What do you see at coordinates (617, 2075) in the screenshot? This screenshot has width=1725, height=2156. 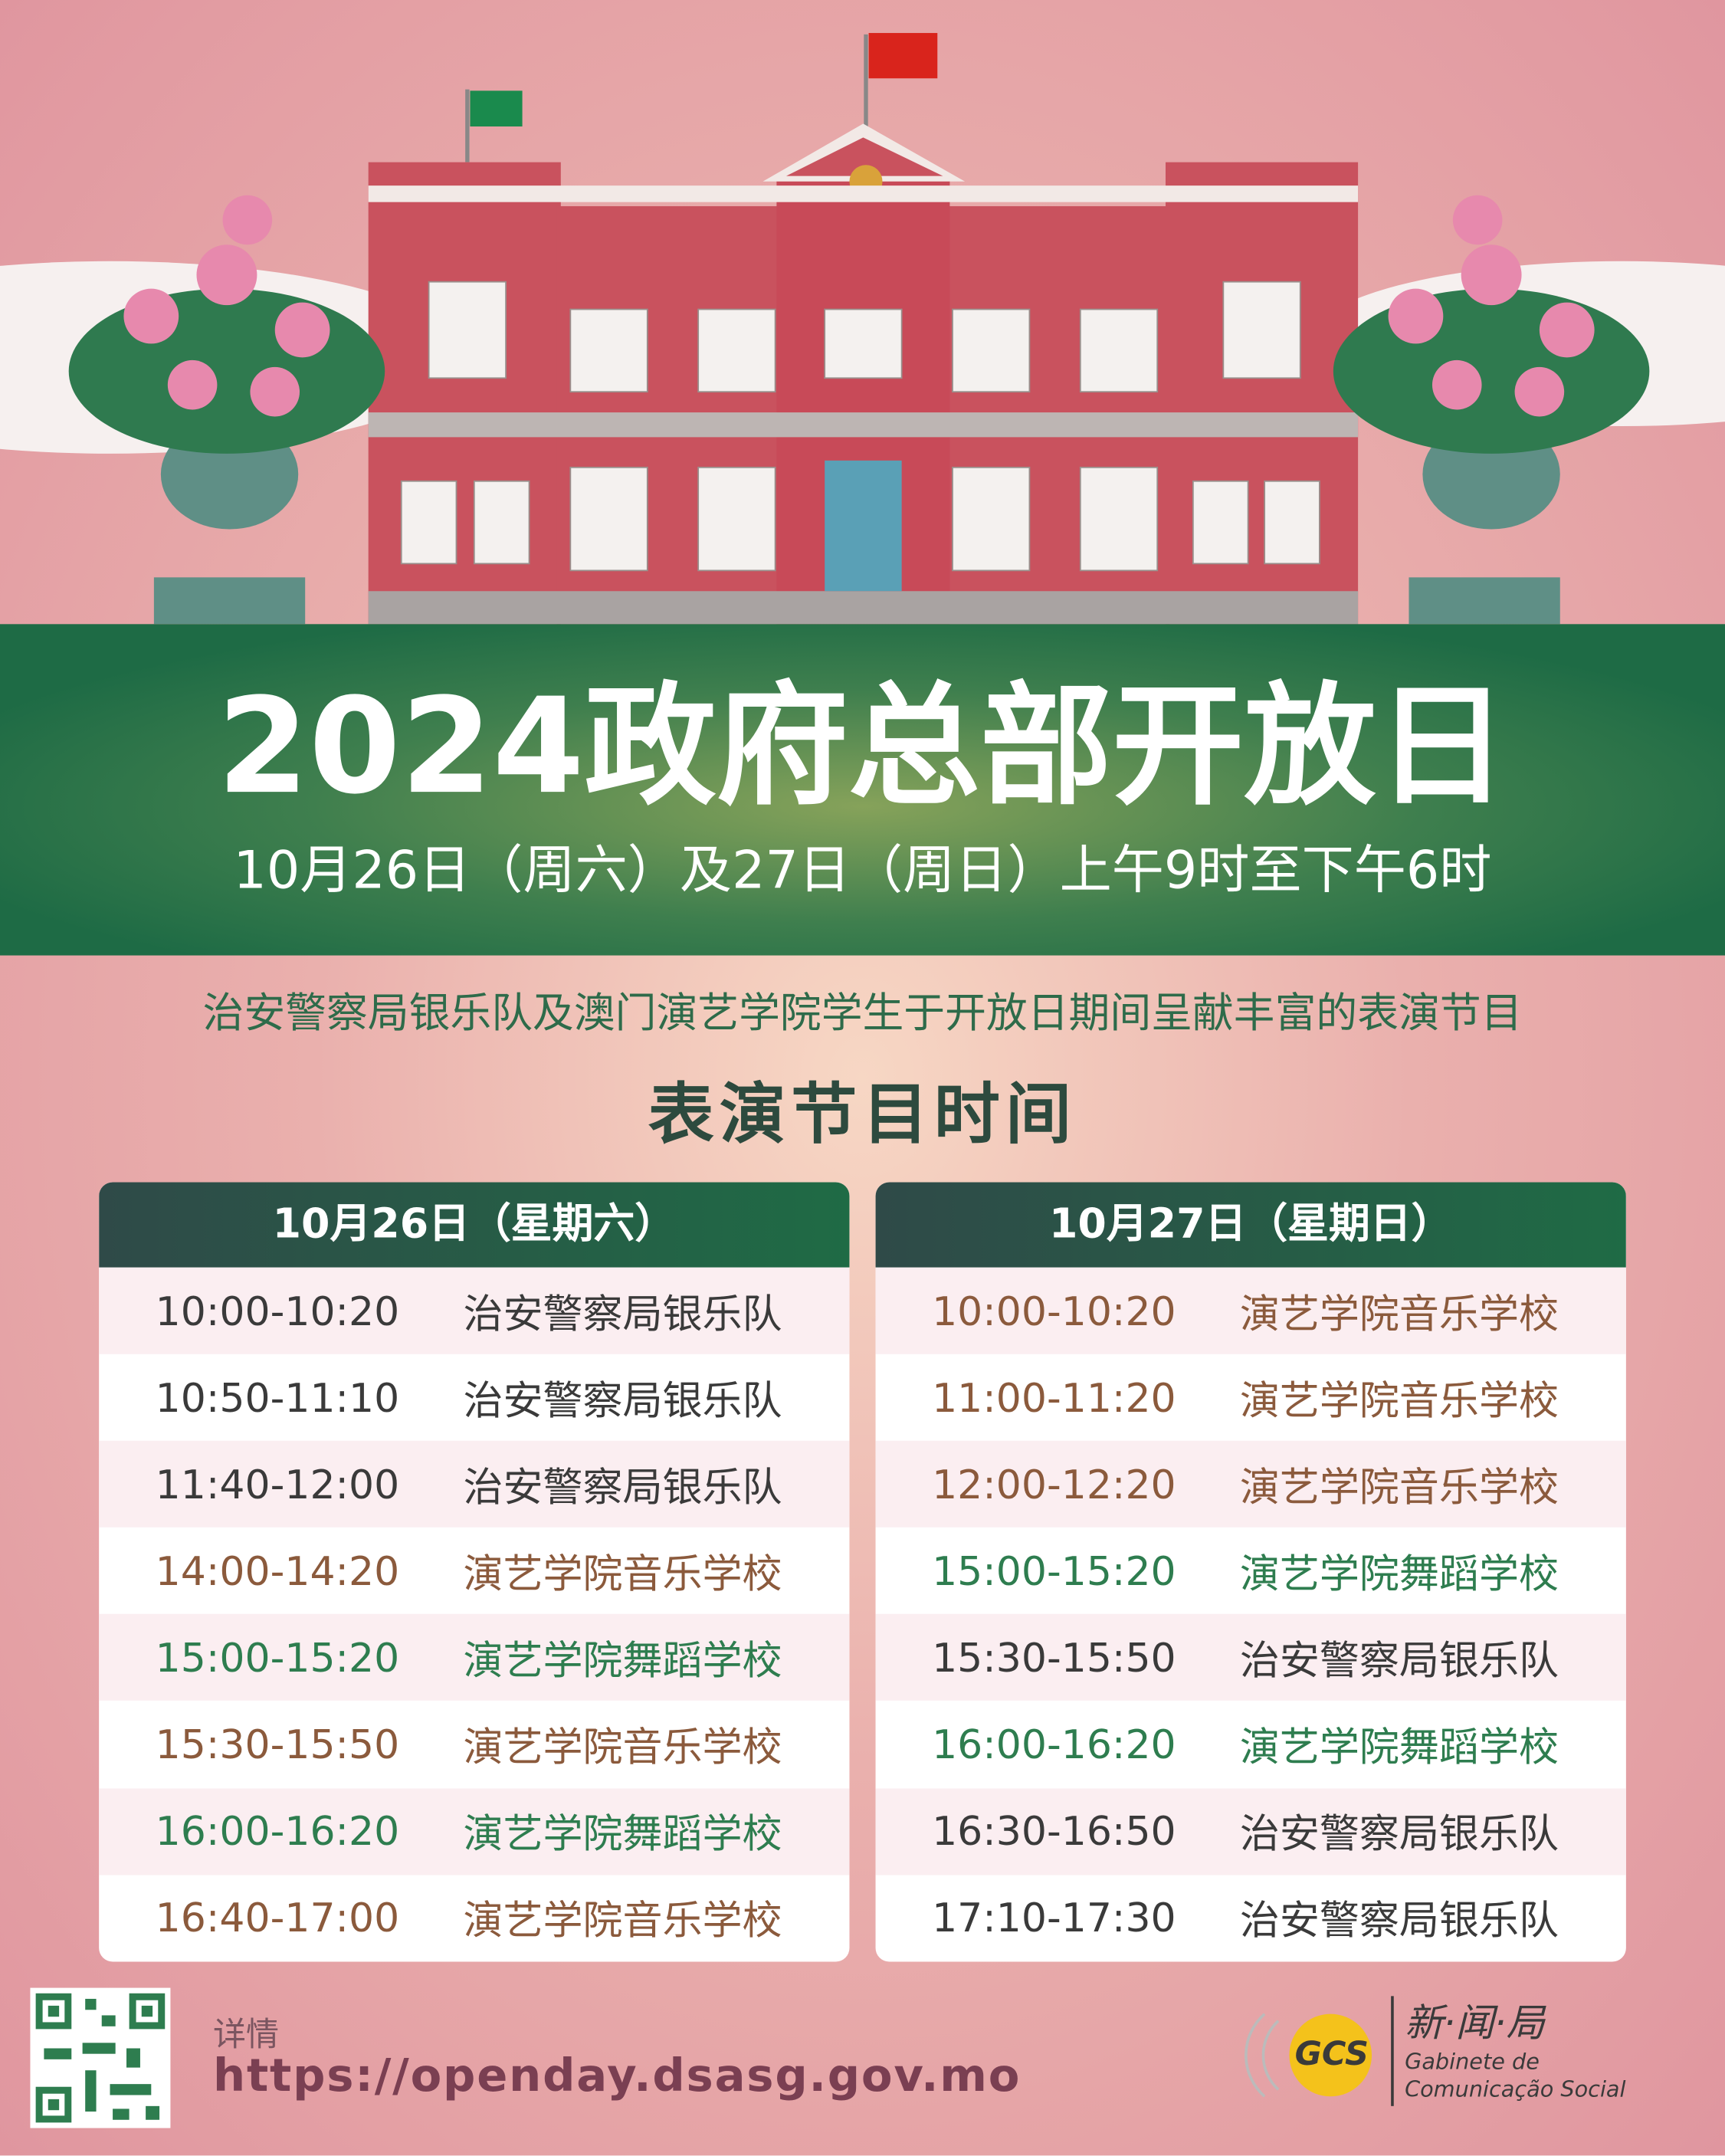 I see `url: https://openday.dsasg.gov.mo` at bounding box center [617, 2075].